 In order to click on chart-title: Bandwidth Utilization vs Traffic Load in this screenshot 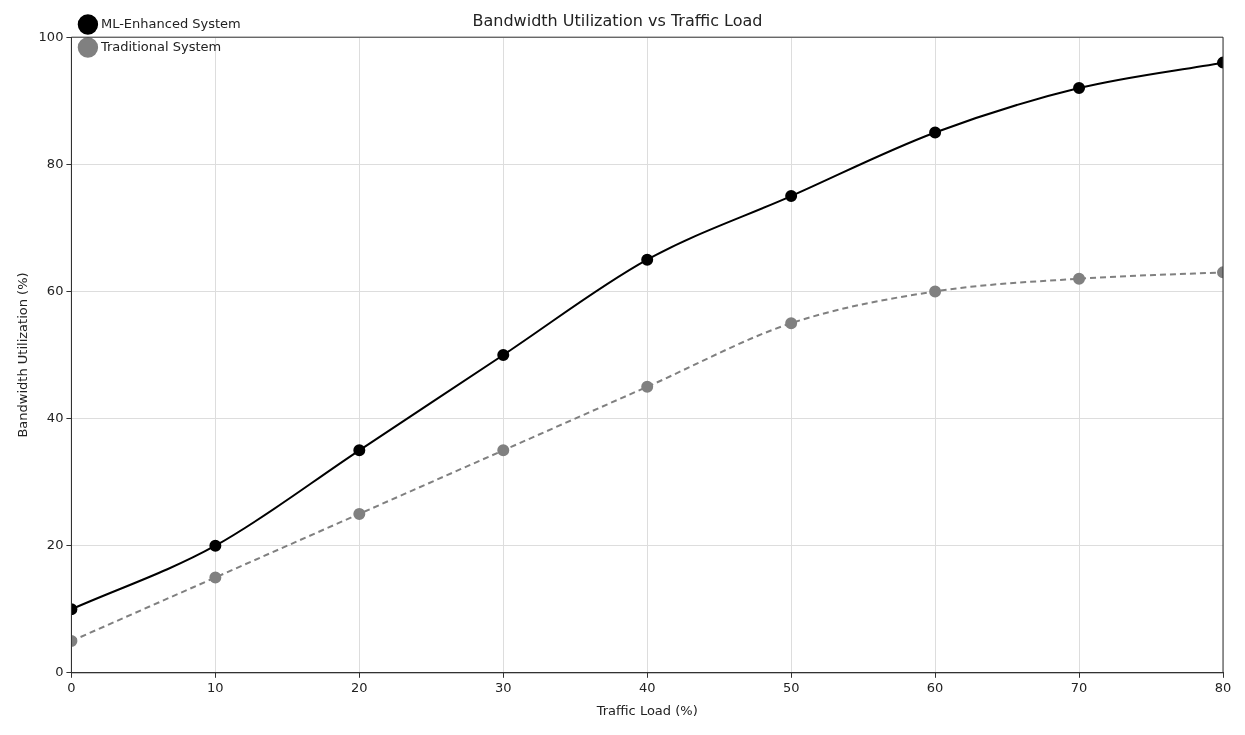, I will do `click(617, 20)`.